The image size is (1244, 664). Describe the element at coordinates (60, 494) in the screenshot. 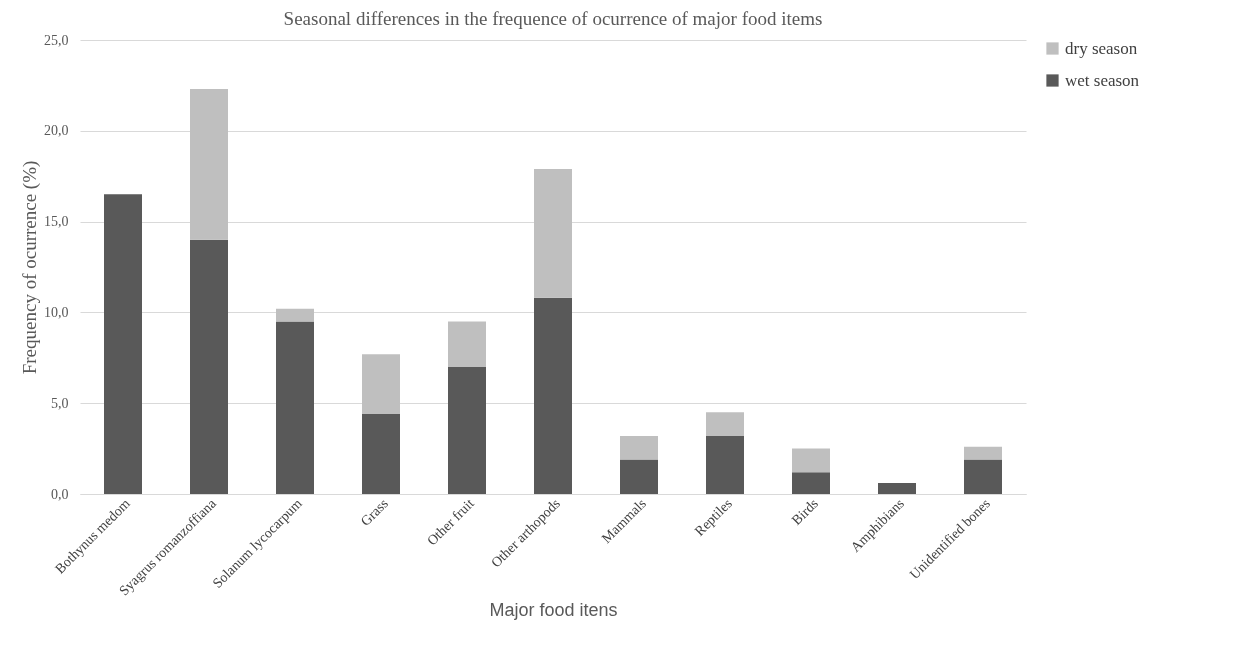

I see `y-tick-label: 0,0` at that location.